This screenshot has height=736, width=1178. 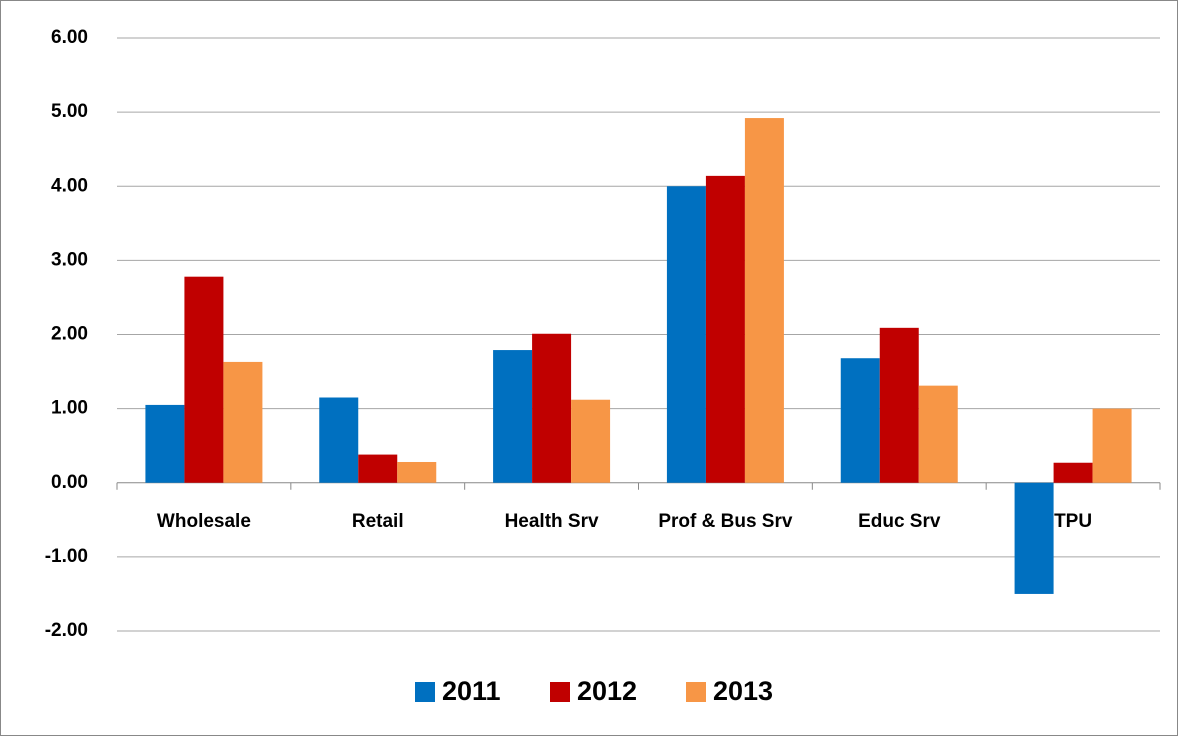 What do you see at coordinates (1073, 521) in the screenshot?
I see `x-tick-label: TPU` at bounding box center [1073, 521].